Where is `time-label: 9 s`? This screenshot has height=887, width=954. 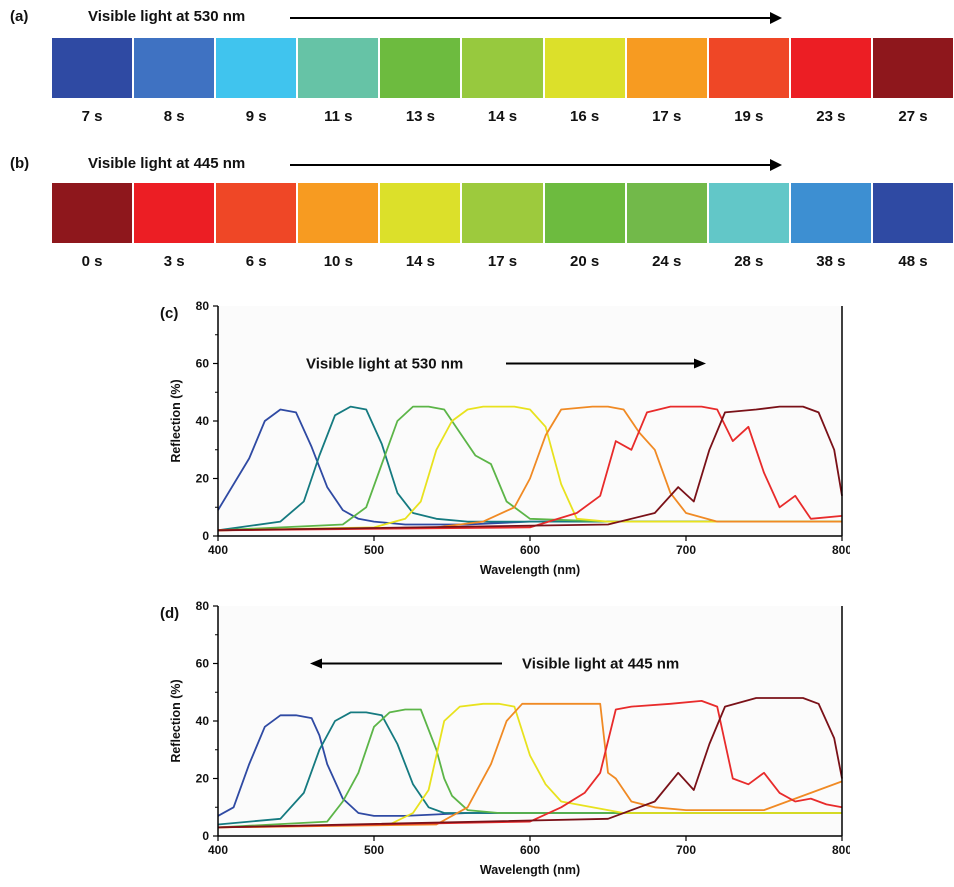
time-label: 9 s is located at coordinates (256, 116).